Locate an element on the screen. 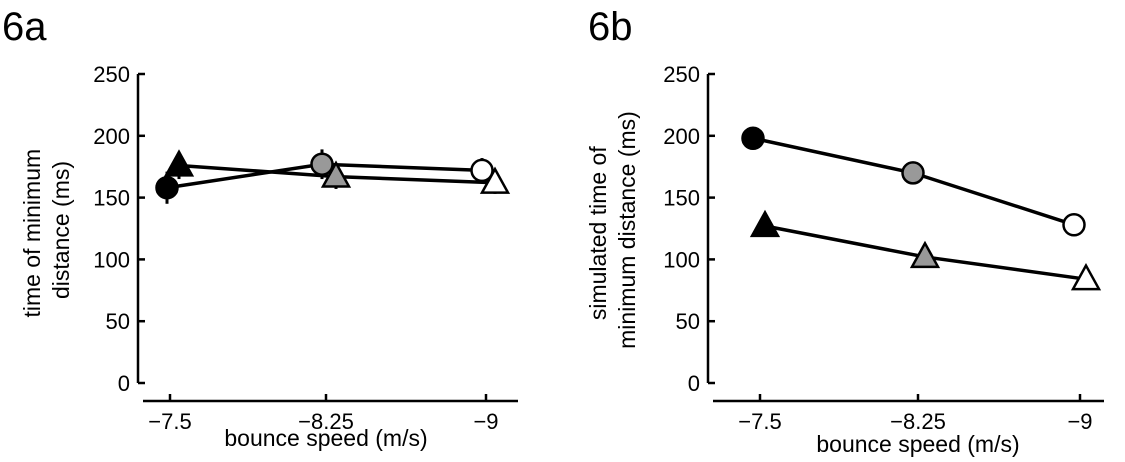 This screenshot has width=1125, height=462. y-axis-title-line1: simulated time of is located at coordinates (598, 233).